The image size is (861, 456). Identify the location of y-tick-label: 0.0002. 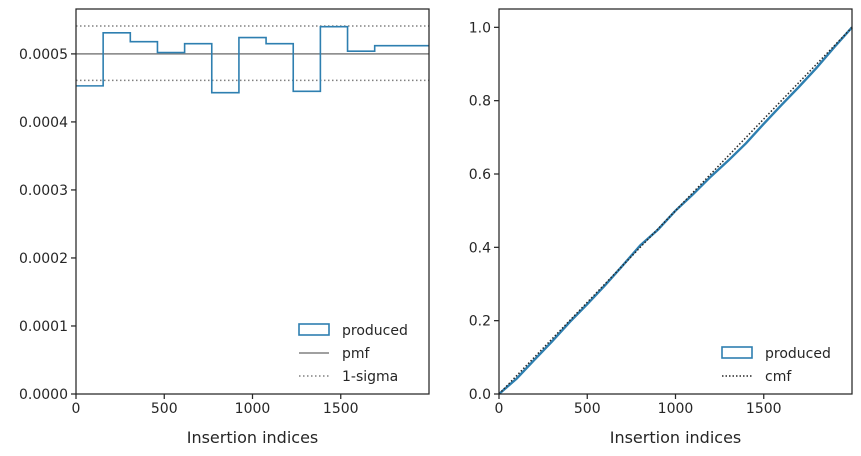
(43, 259).